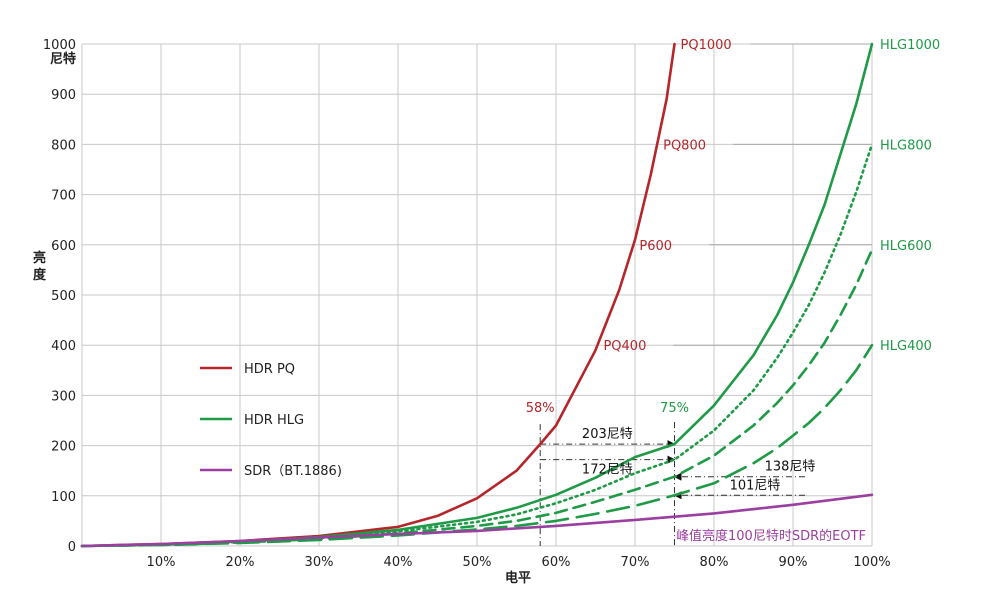 The image size is (1000, 616). Describe the element at coordinates (684, 145) in the screenshot. I see `pq-level-label-800: PQ800` at that location.